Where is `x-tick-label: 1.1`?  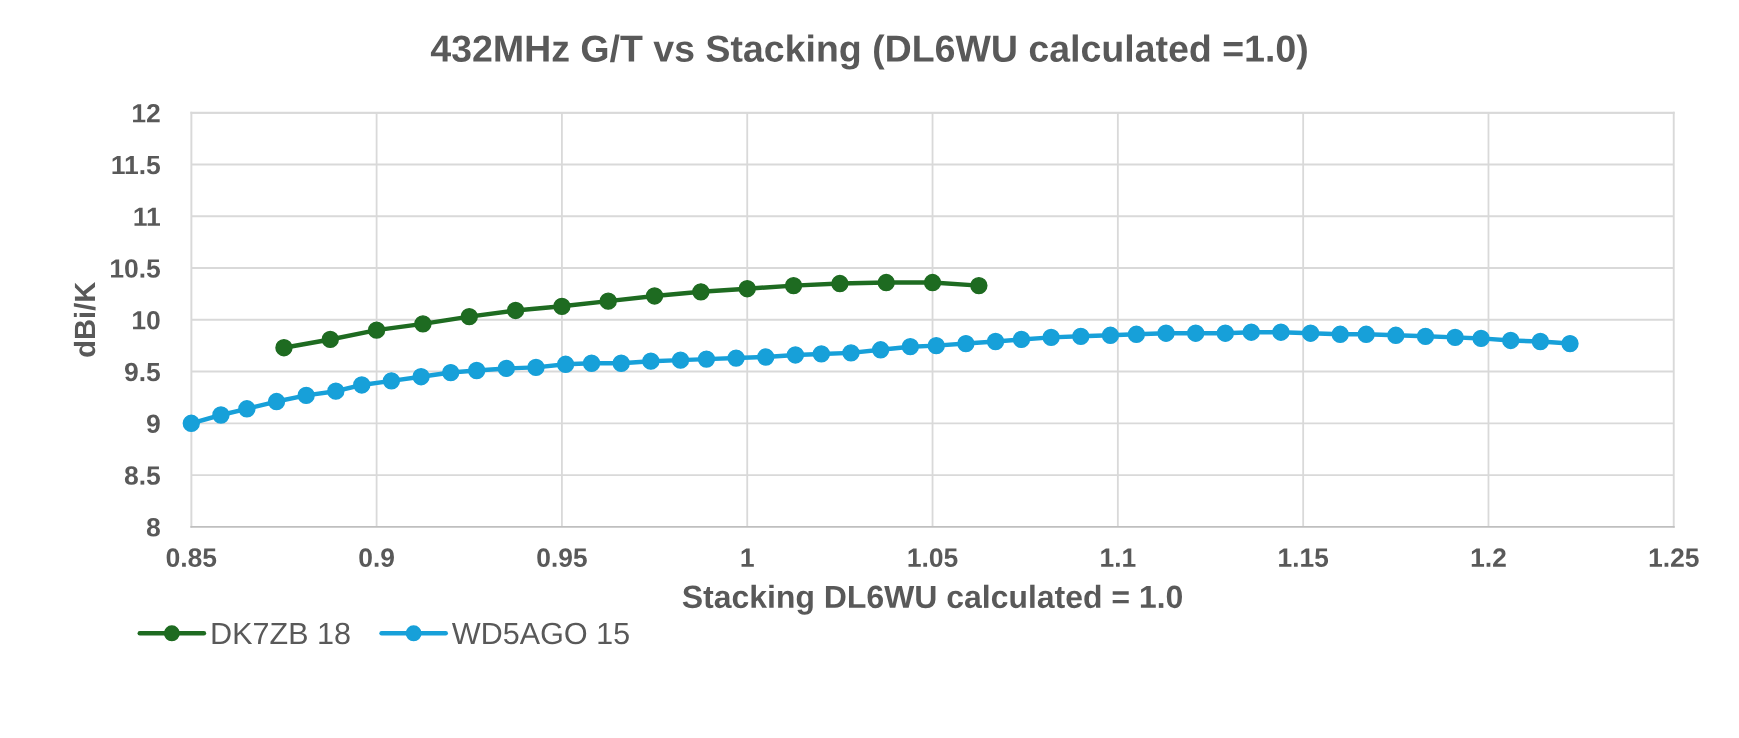 x-tick-label: 1.1 is located at coordinates (1118, 557).